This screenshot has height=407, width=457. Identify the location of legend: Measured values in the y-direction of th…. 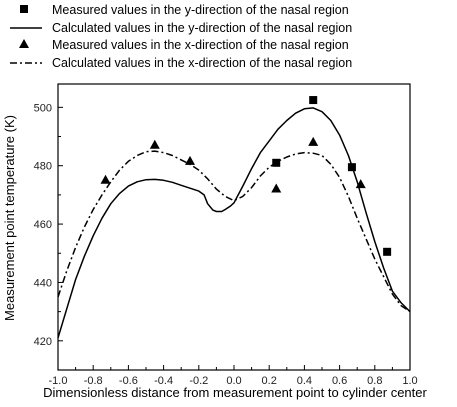
(181, 36).